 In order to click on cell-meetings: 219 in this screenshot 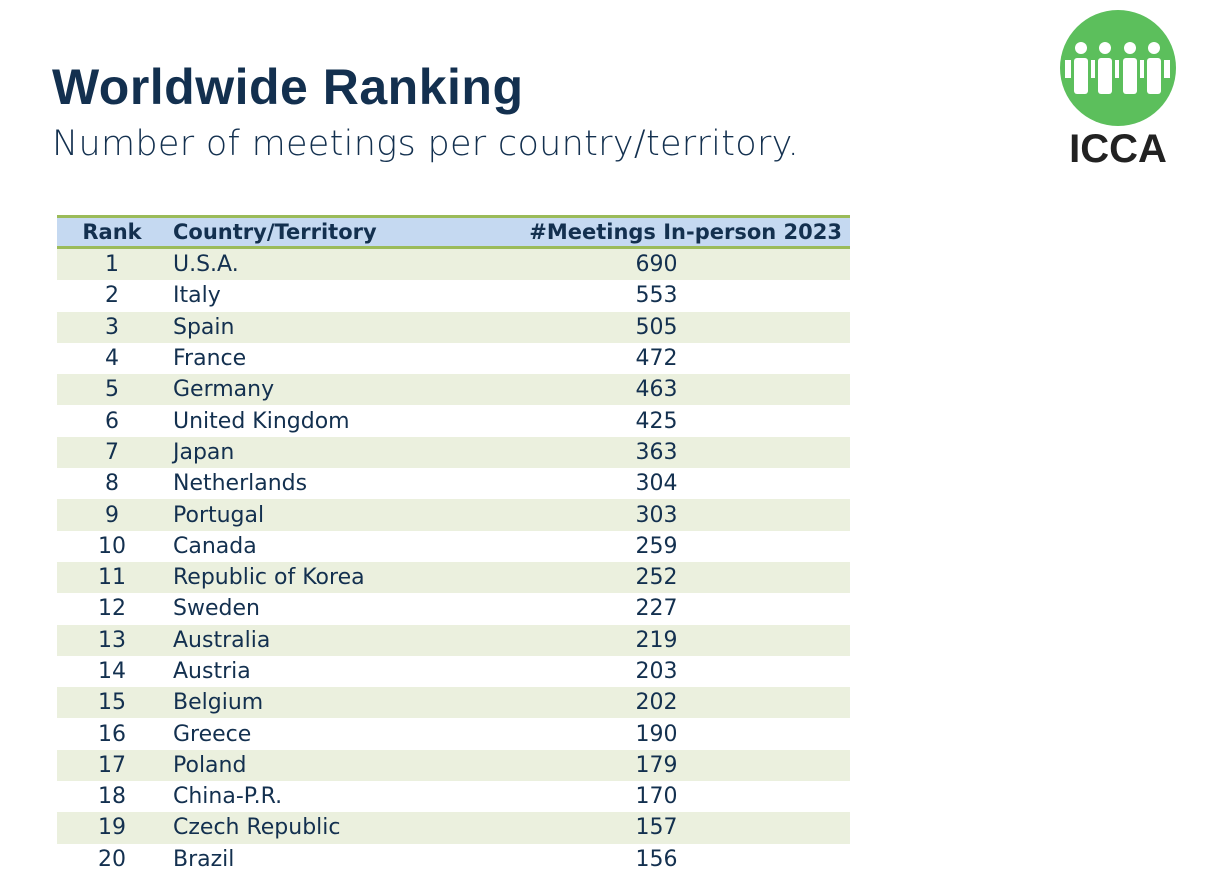, I will do `click(656, 640)`.